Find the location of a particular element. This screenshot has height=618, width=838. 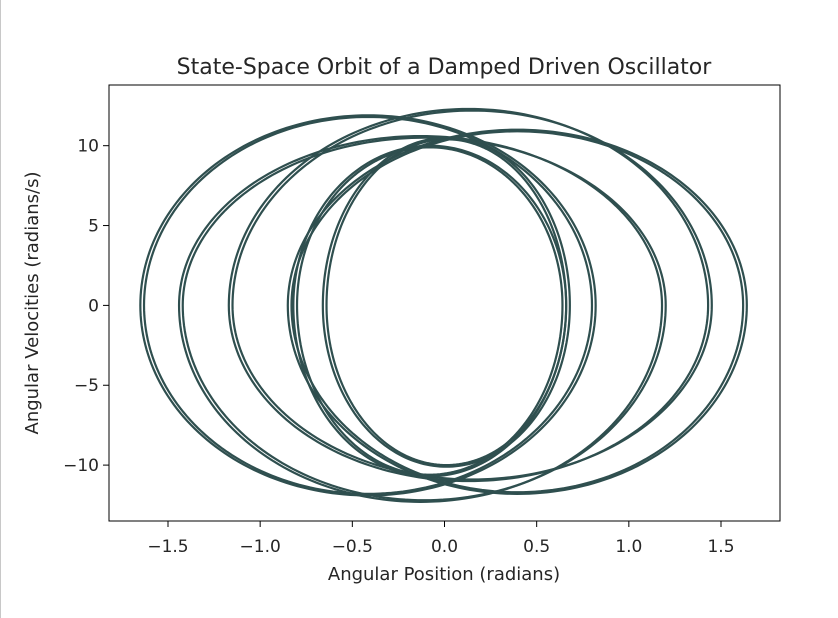

left-border is located at coordinates (0, 309).